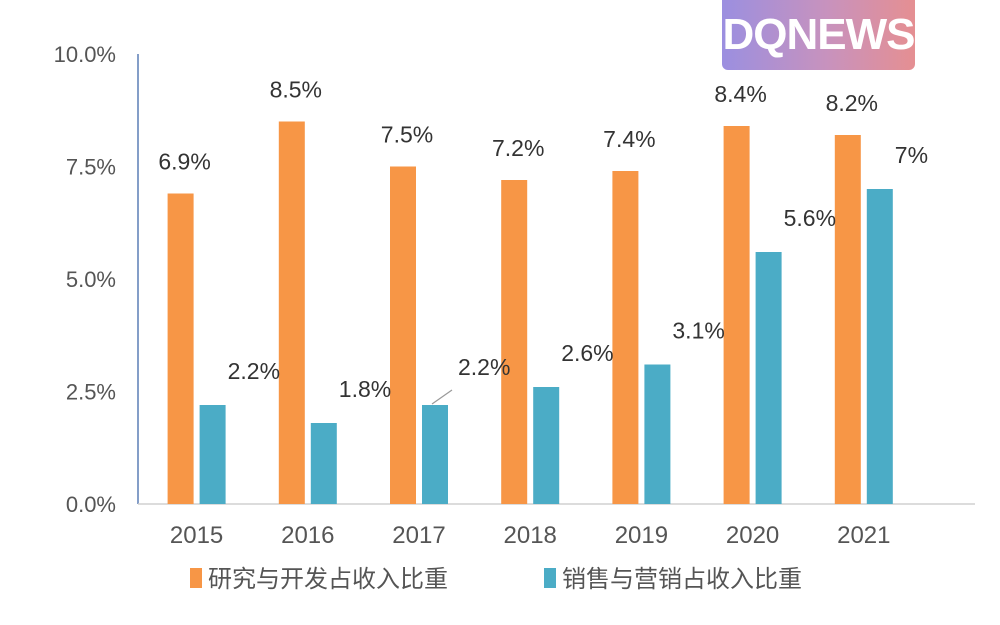  I want to click on x-tick-labels: 2015 2016 2017 2018 2019 2020 2021, so click(530, 535).